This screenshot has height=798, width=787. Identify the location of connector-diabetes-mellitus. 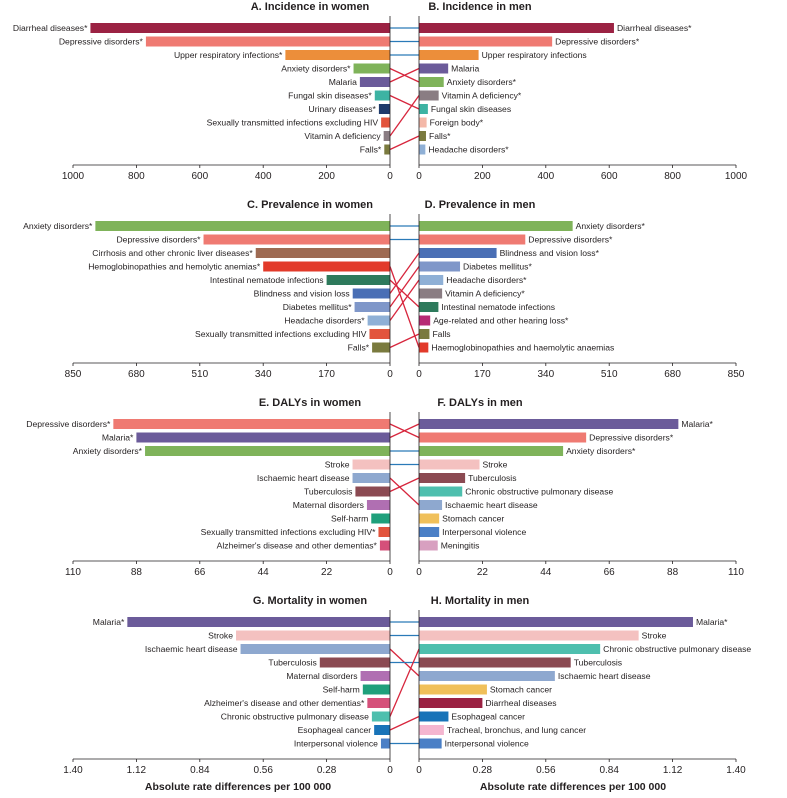
(404, 287).